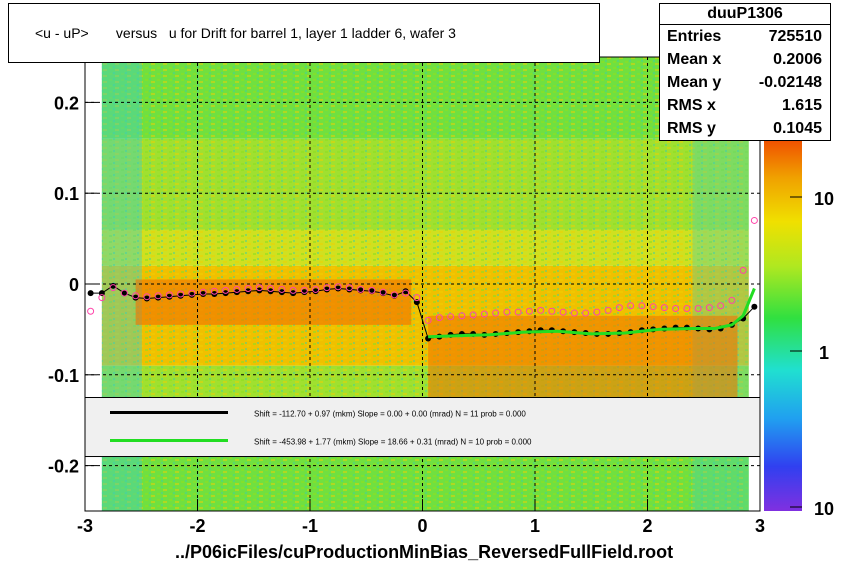 This screenshot has width=845, height=568. Describe the element at coordinates (74, 285) in the screenshot. I see `y-tick-label: 0` at that location.